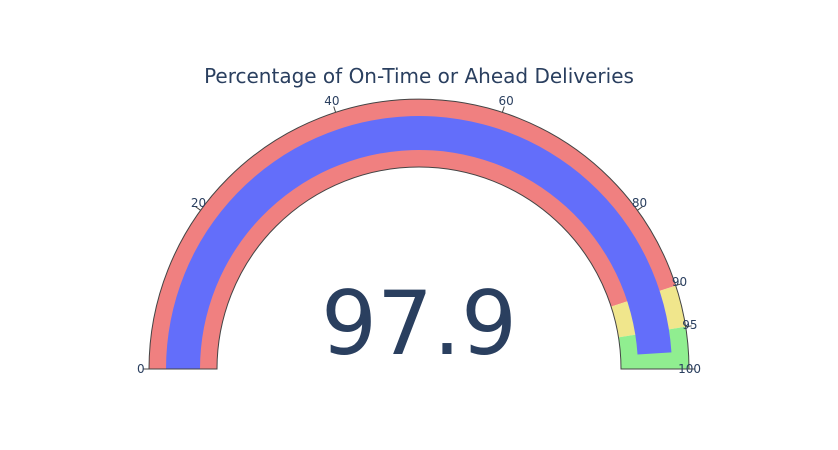 The image size is (838, 450). What do you see at coordinates (639, 203) in the screenshot?
I see `gauge-tick-label-80: 80` at bounding box center [639, 203].